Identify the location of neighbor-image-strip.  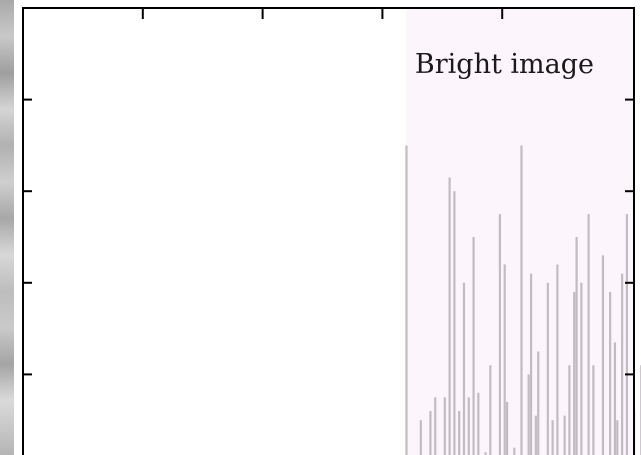
(7, 227).